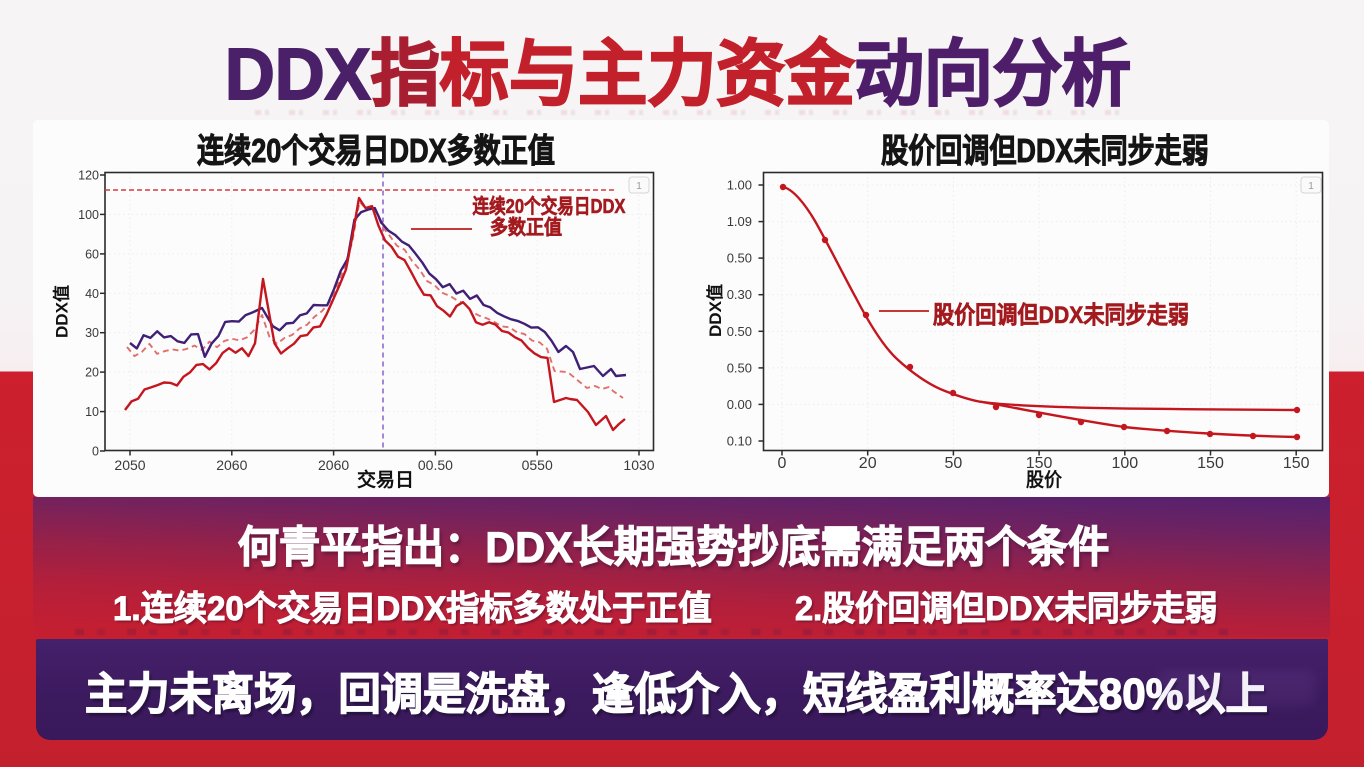 The image size is (1364, 767). What do you see at coordinates (129, 465) in the screenshot?
I see `svg-text: 2050` at bounding box center [129, 465].